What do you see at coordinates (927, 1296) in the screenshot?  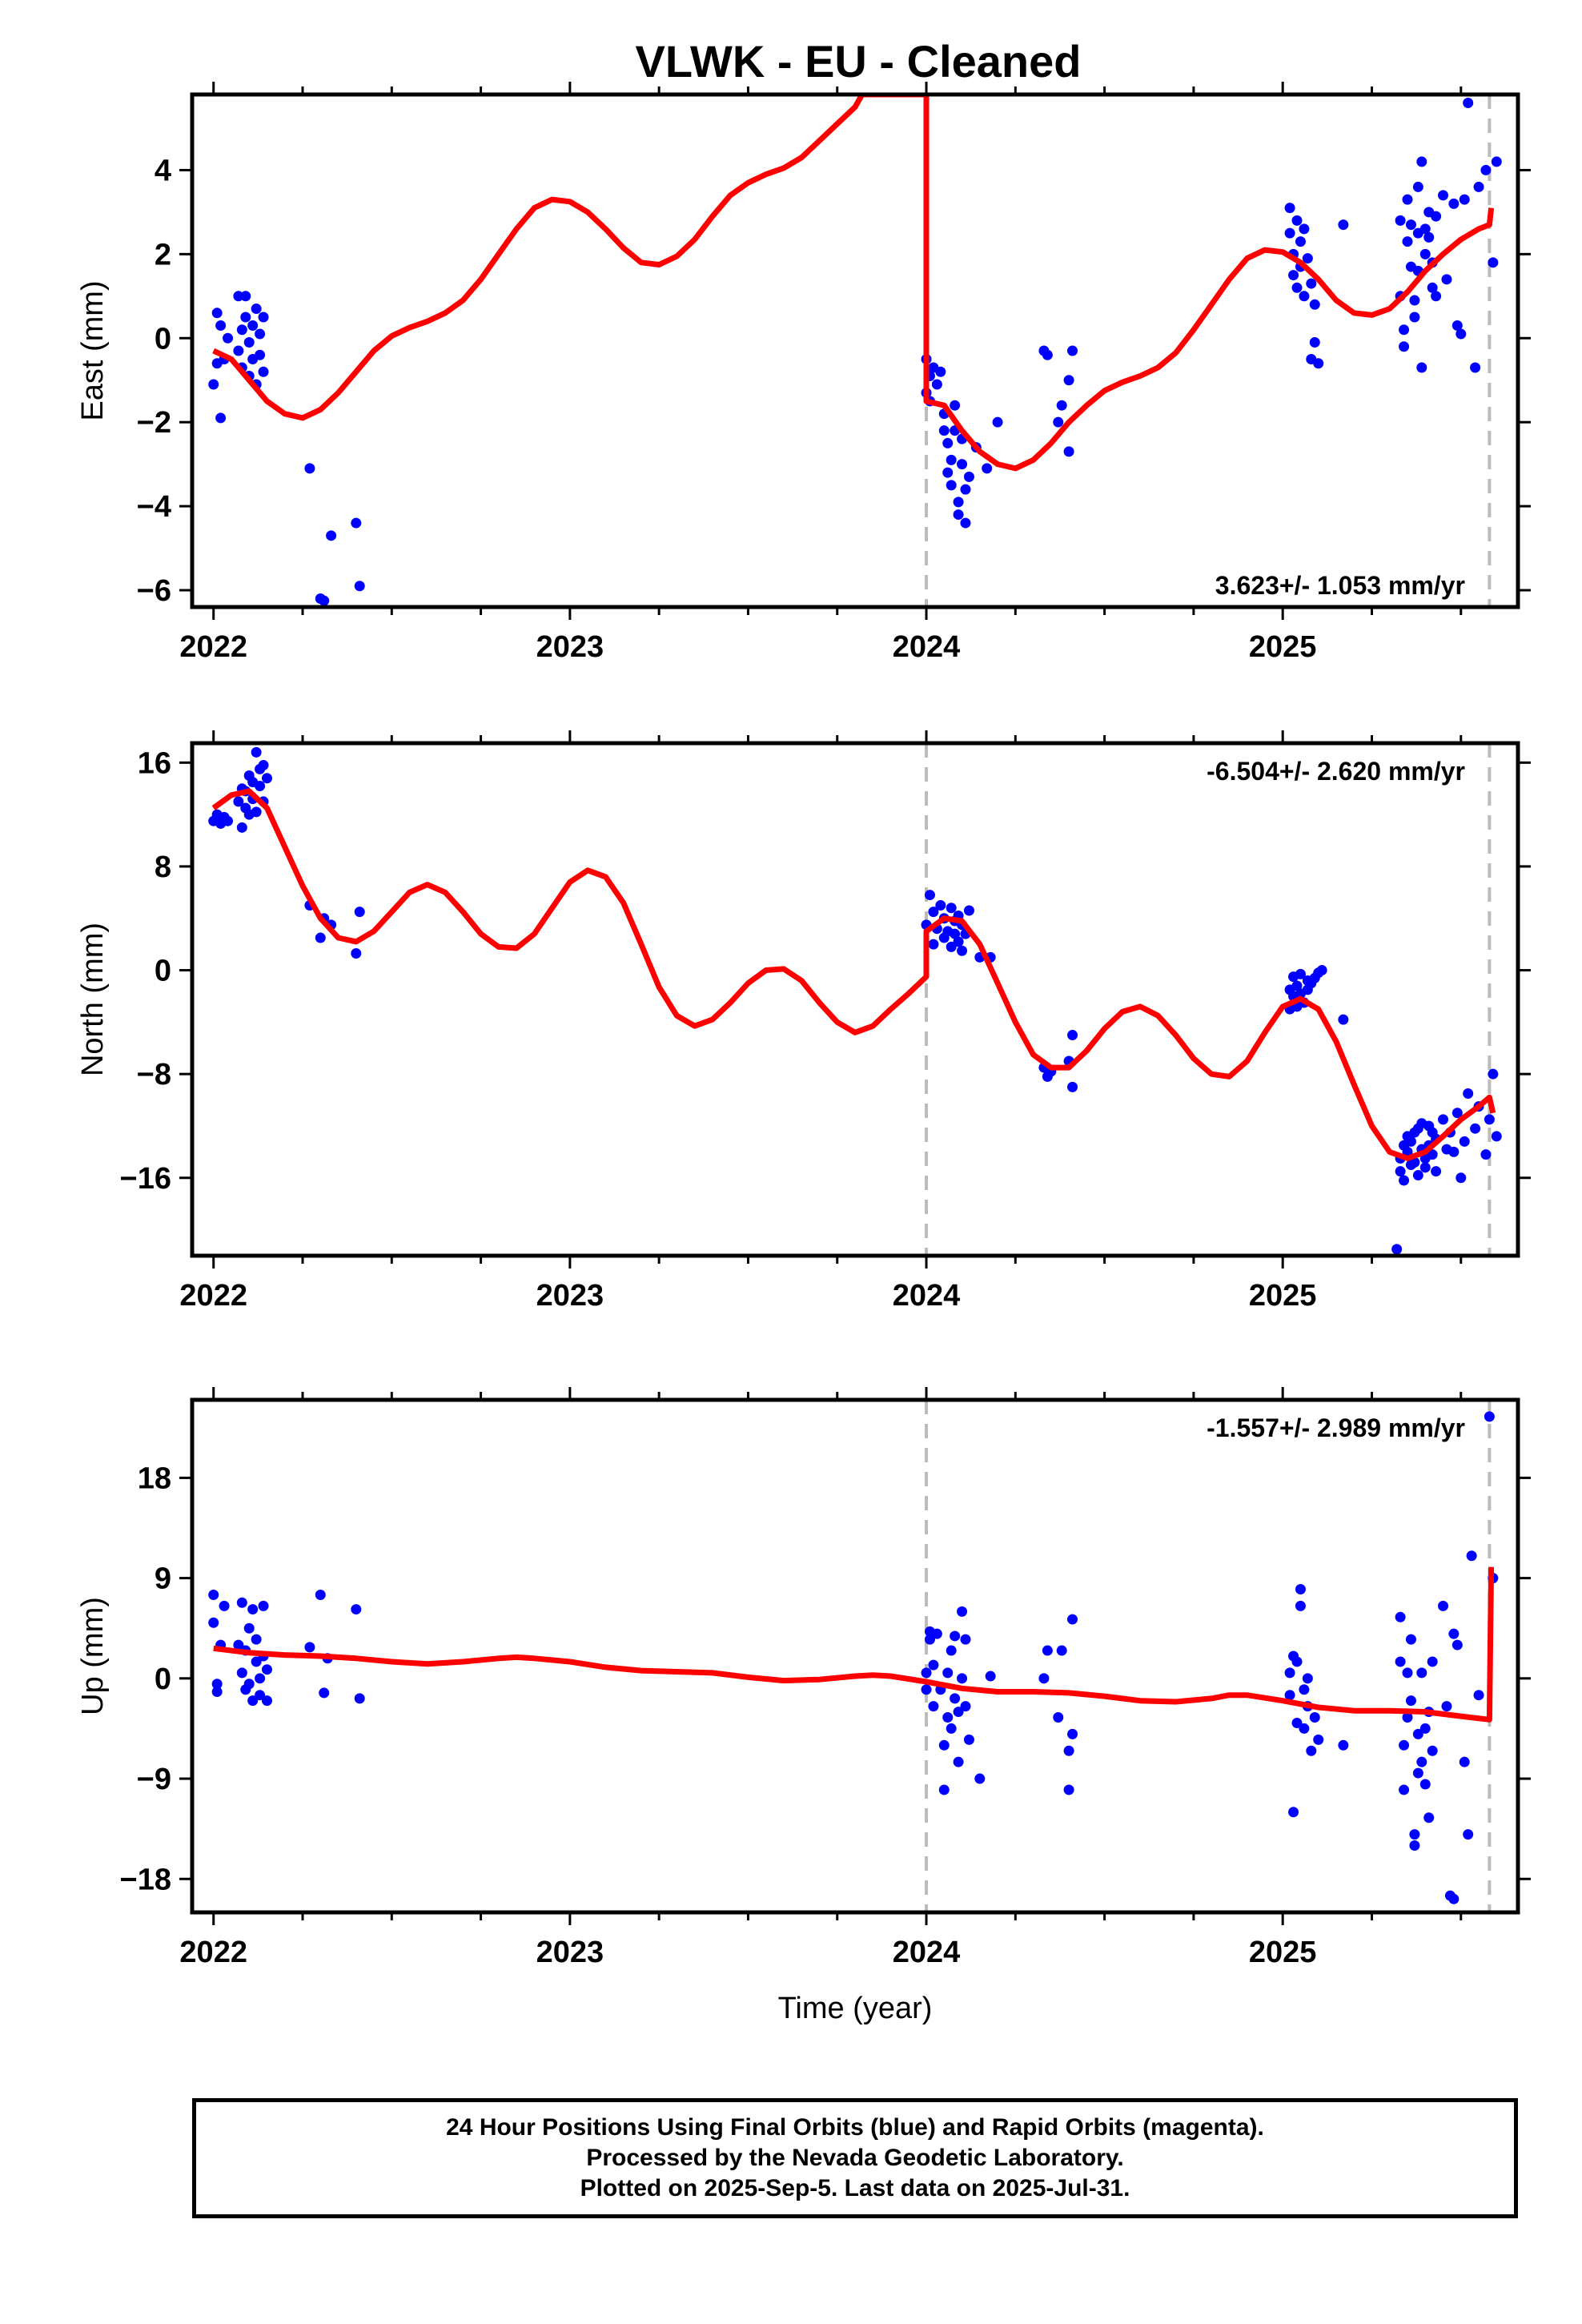 I see `panel-2-x-tick-label: 2024` at bounding box center [927, 1296].